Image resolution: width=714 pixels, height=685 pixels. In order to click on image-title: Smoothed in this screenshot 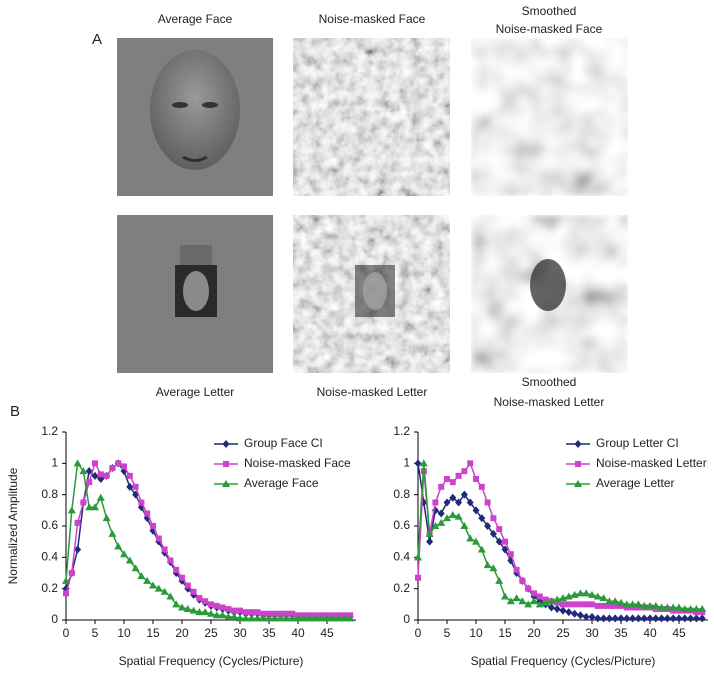, I will do `click(549, 382)`.